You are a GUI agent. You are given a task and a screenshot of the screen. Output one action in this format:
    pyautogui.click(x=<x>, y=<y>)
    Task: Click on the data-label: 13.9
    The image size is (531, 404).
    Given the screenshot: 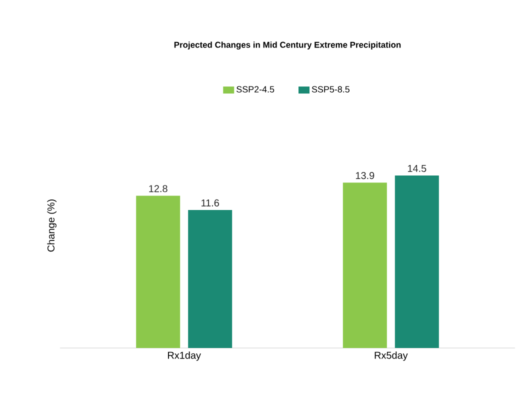 What is the action you would take?
    pyautogui.click(x=365, y=176)
    